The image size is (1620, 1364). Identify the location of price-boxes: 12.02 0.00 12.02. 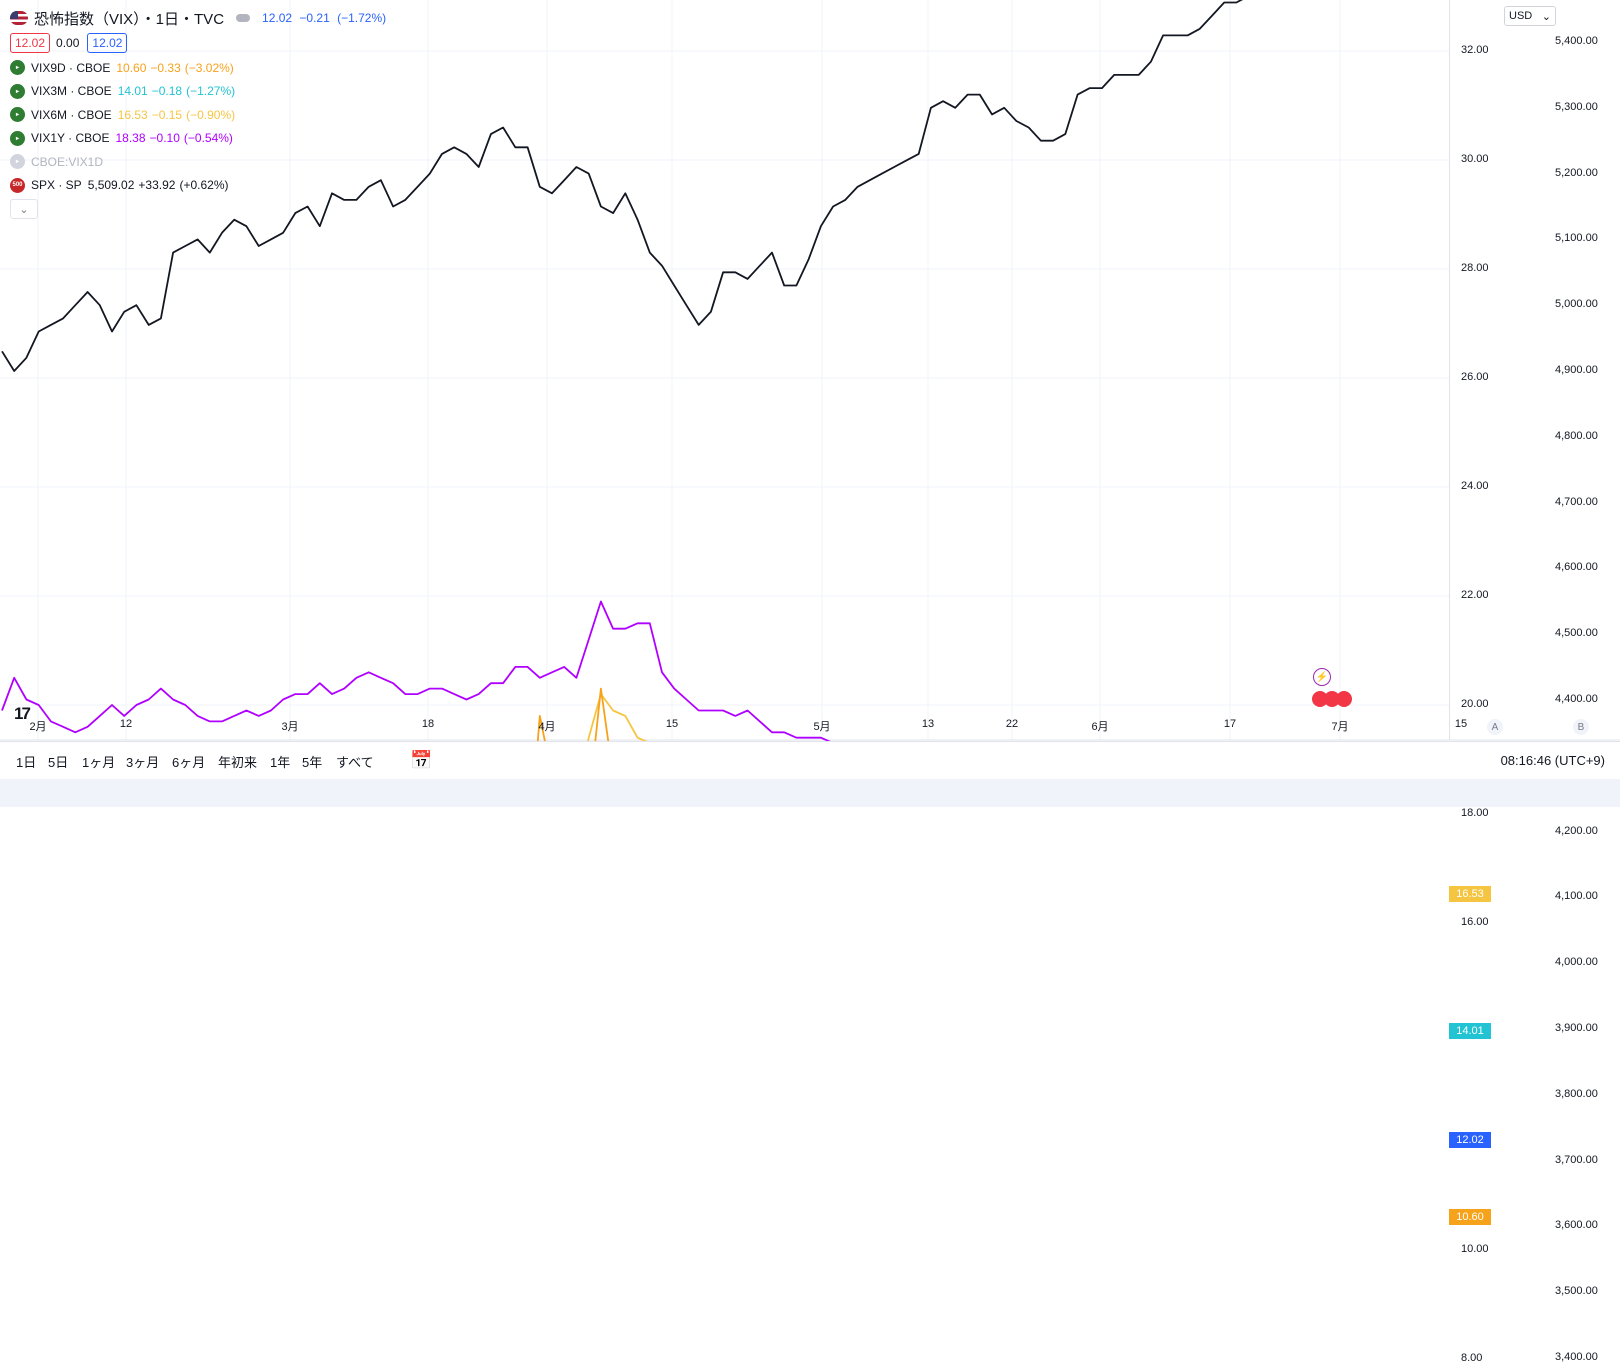
(200, 43).